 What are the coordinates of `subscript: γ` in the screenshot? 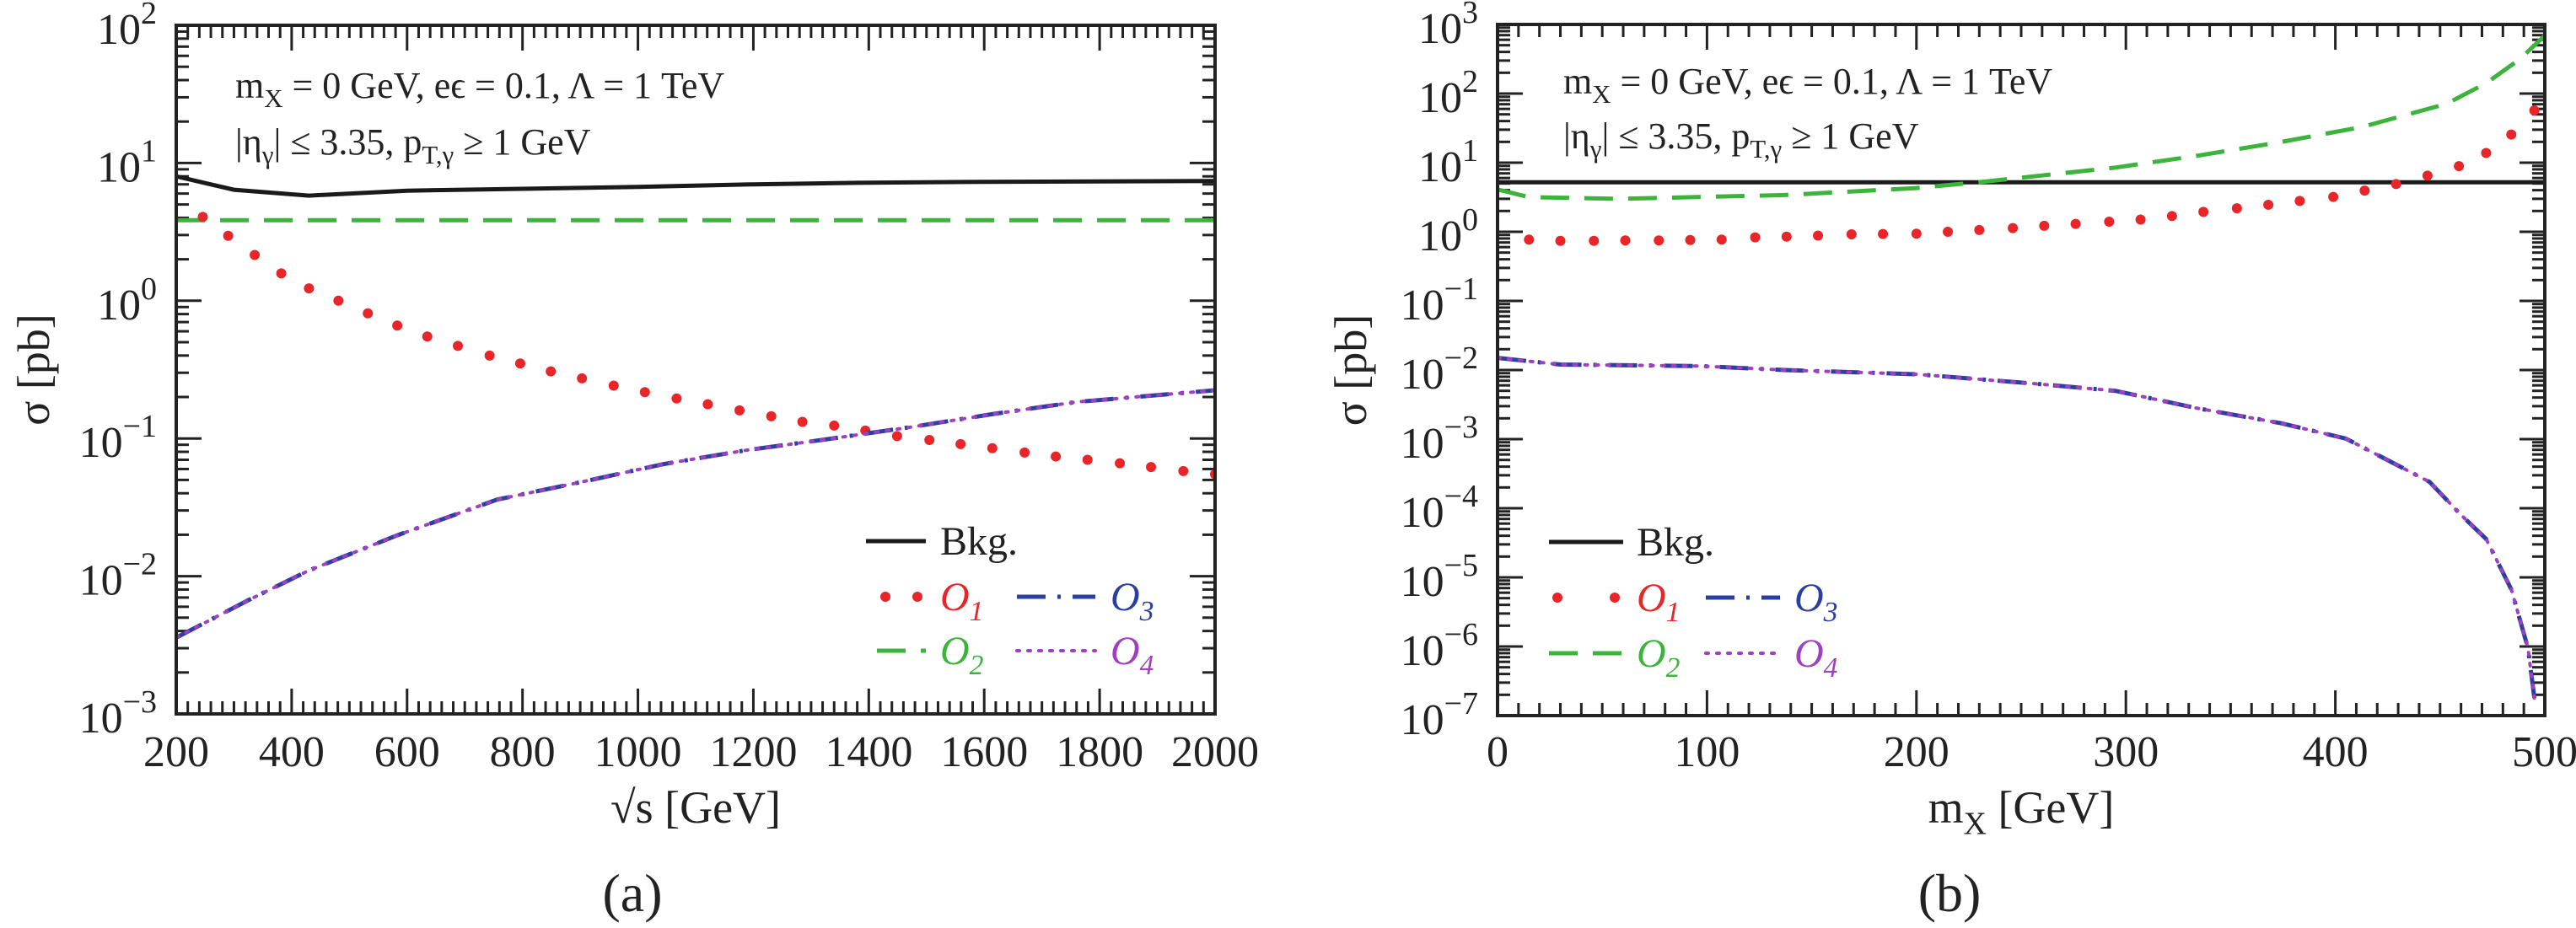 It's located at (1595, 149).